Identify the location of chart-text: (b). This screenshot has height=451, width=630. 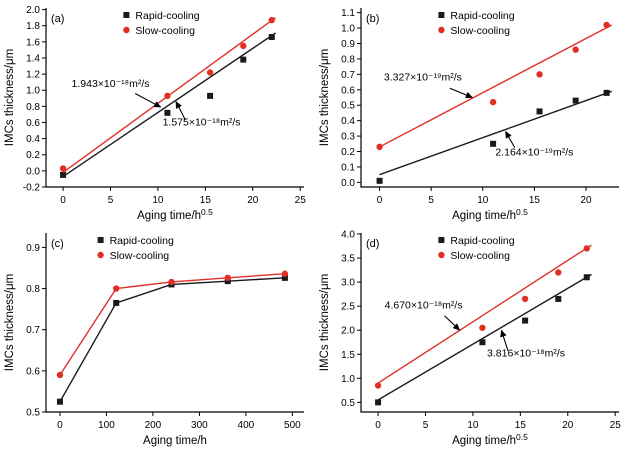
(372, 19).